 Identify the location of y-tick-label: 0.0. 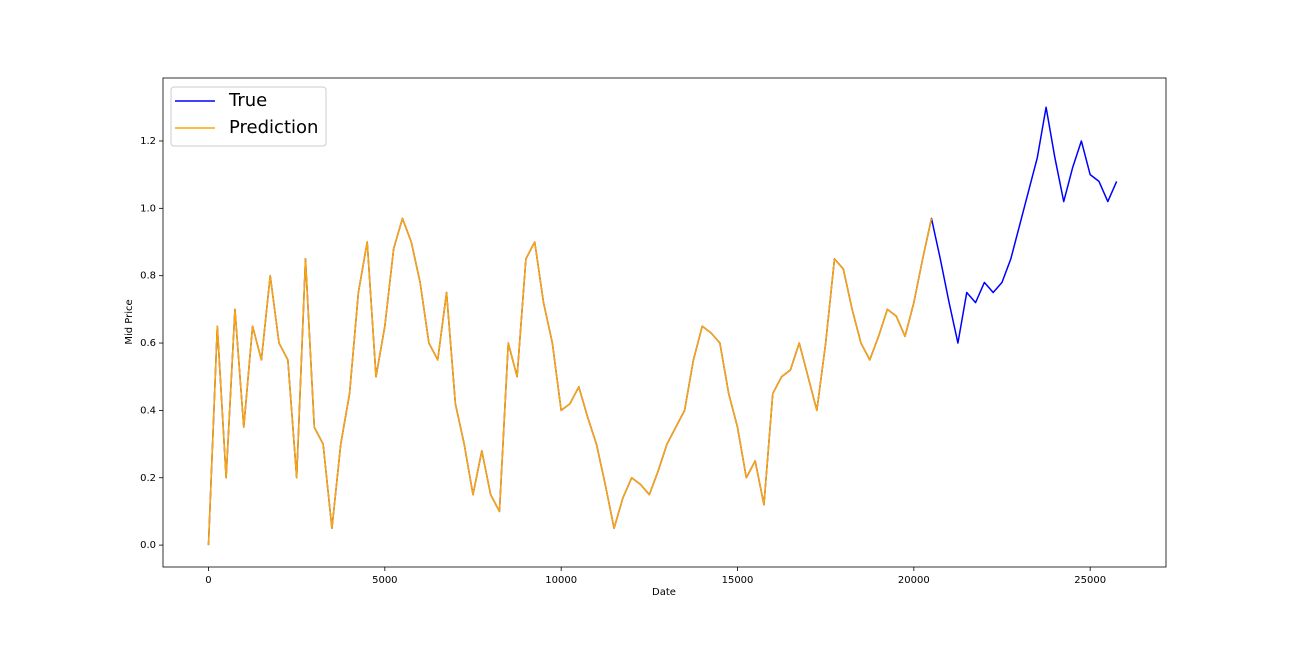
(148, 545).